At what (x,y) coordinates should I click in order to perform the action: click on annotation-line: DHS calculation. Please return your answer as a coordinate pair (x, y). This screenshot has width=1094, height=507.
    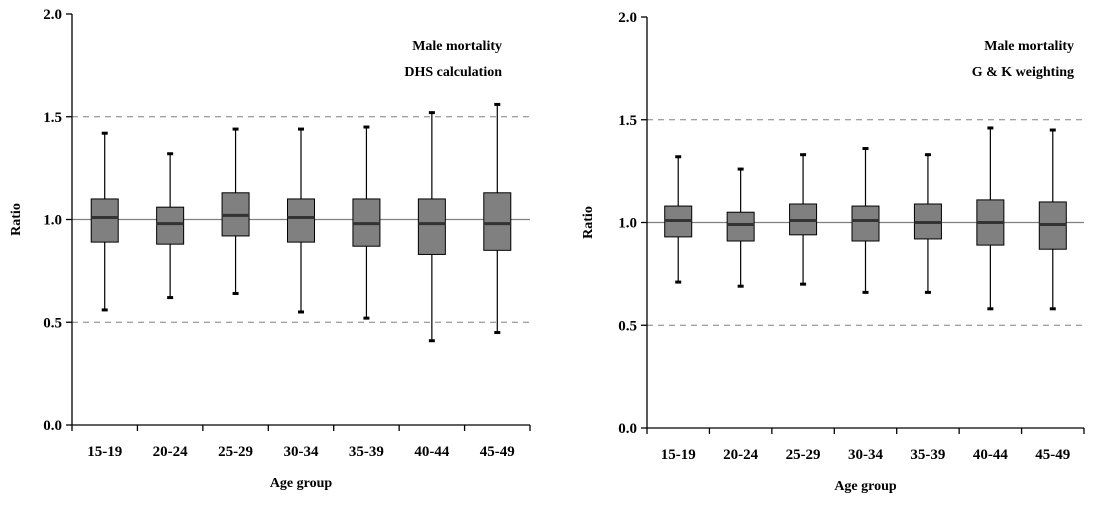
    Looking at the image, I should click on (453, 72).